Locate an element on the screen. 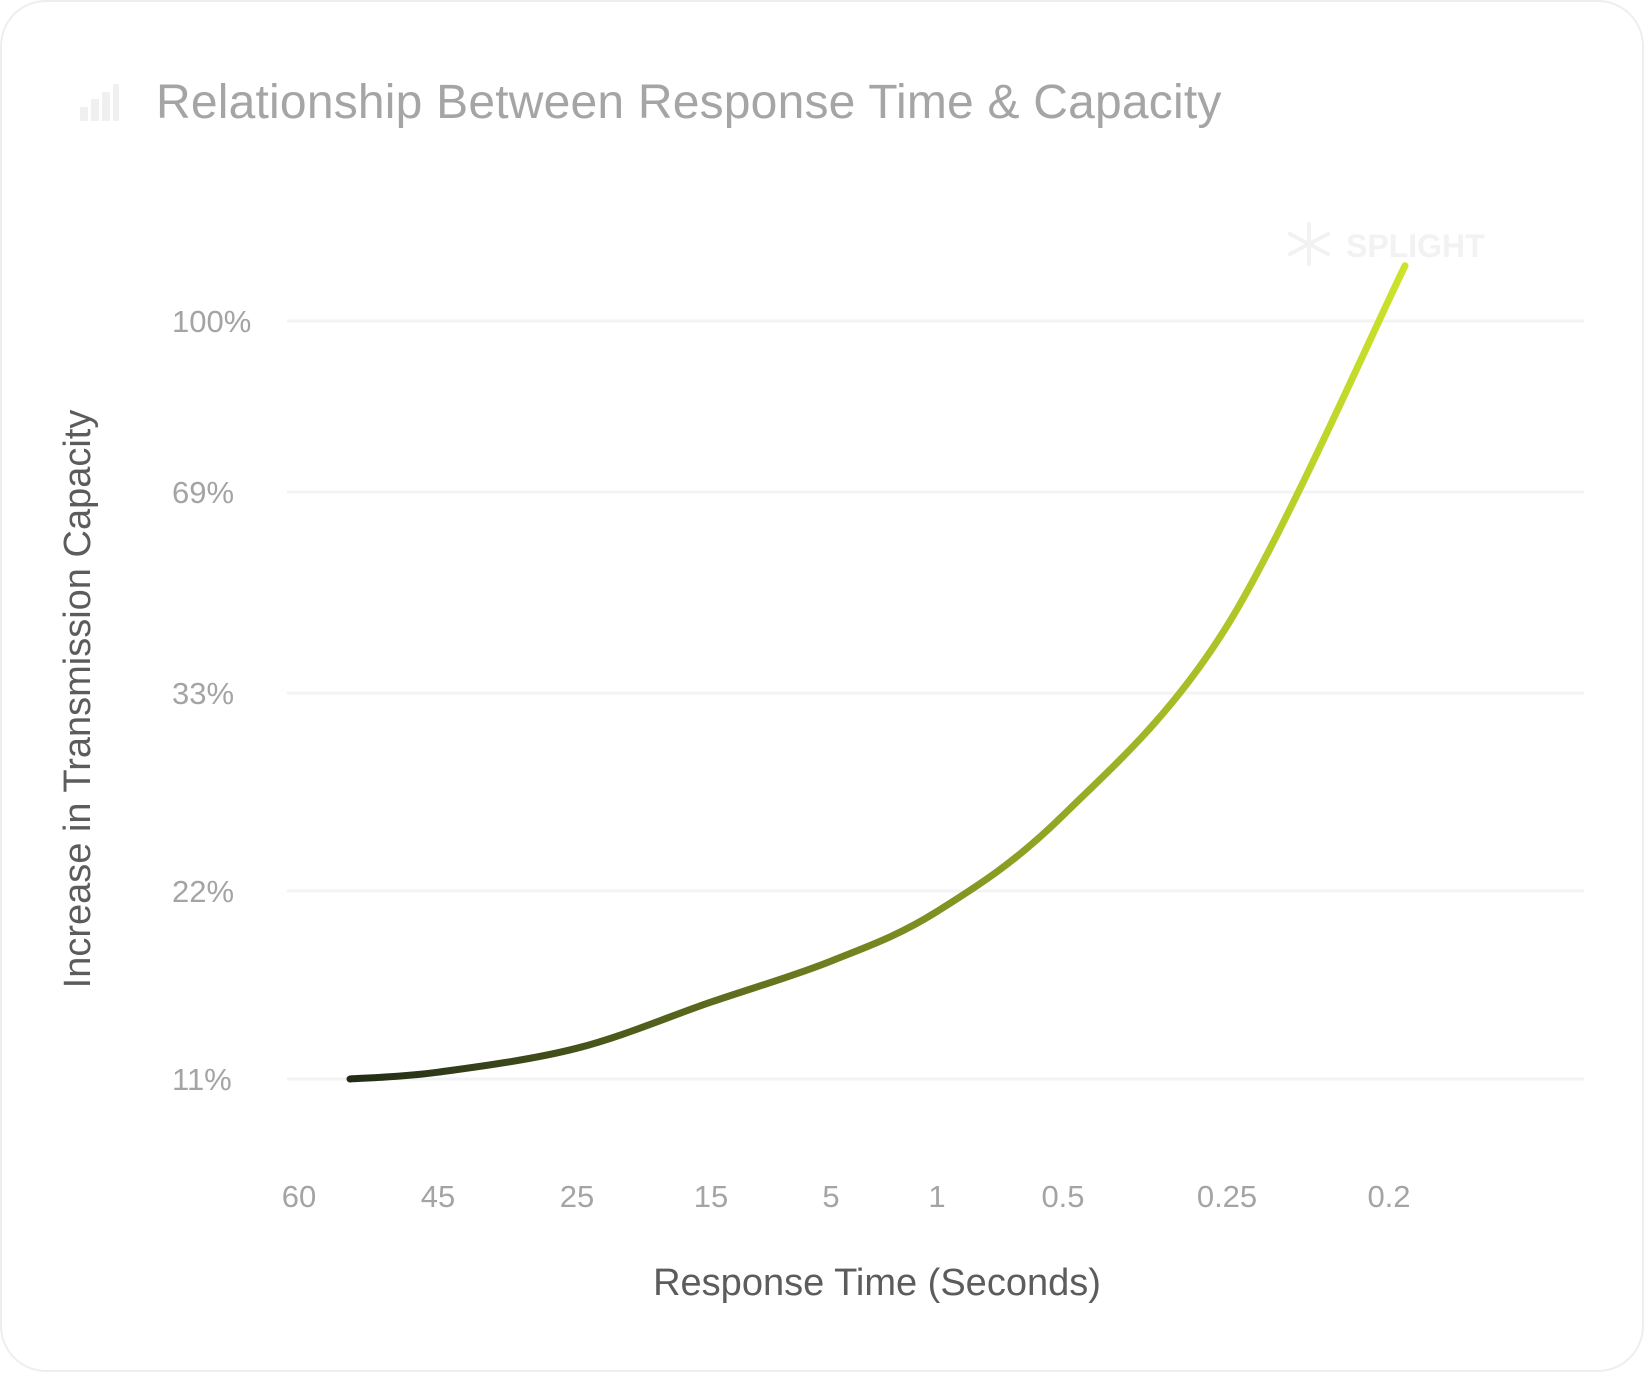  watermark-text: SPLIGHT is located at coordinates (1415, 246).